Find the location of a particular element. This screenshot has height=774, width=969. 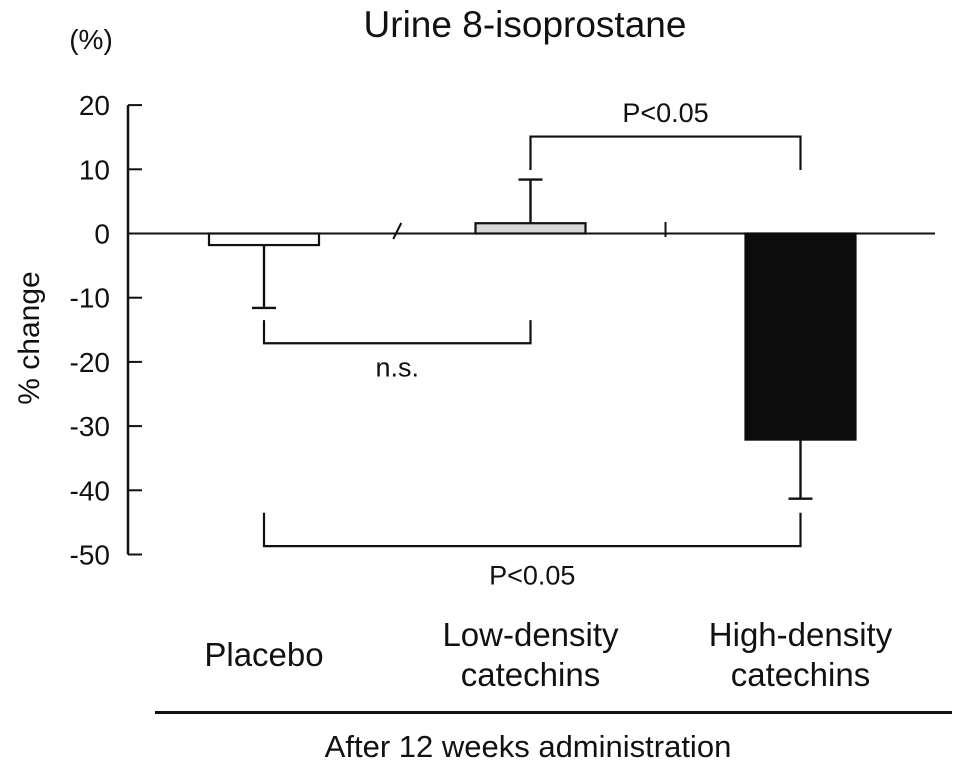

y-axis-tick-label: -30 is located at coordinates (90, 426).